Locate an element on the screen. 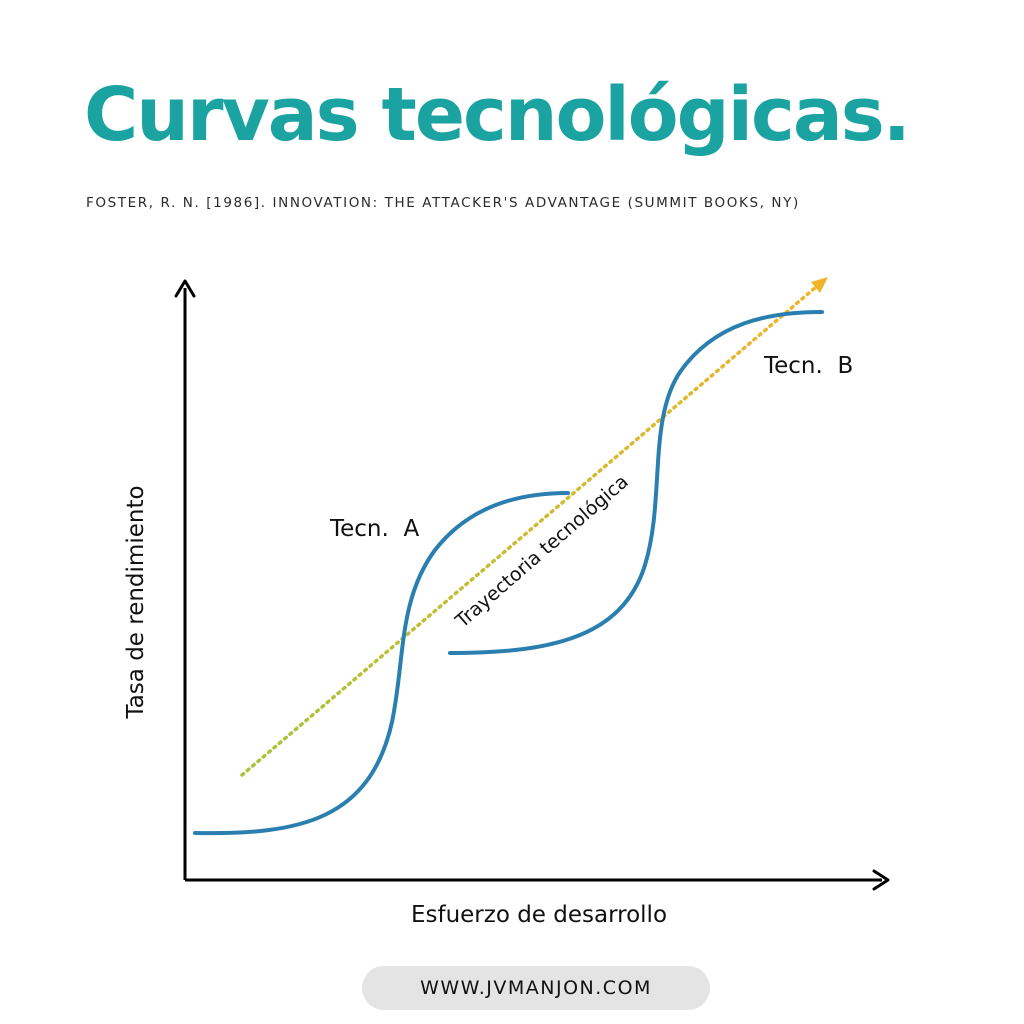  y-axis is located at coordinates (185, 579).